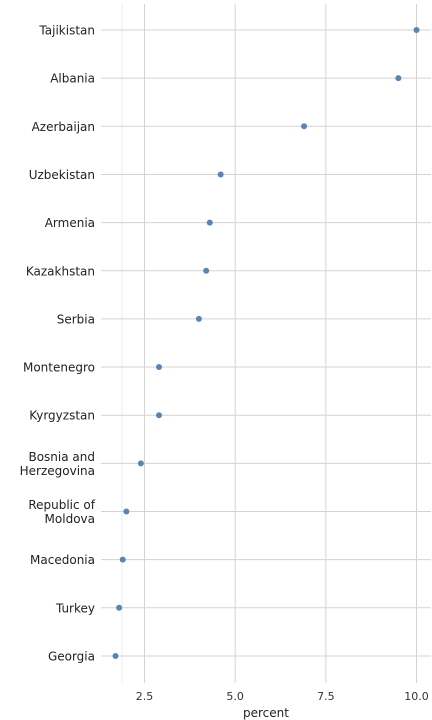  What do you see at coordinates (57, 464) in the screenshot?
I see `category-label-9: Bosnia and Herzegovina` at bounding box center [57, 464].